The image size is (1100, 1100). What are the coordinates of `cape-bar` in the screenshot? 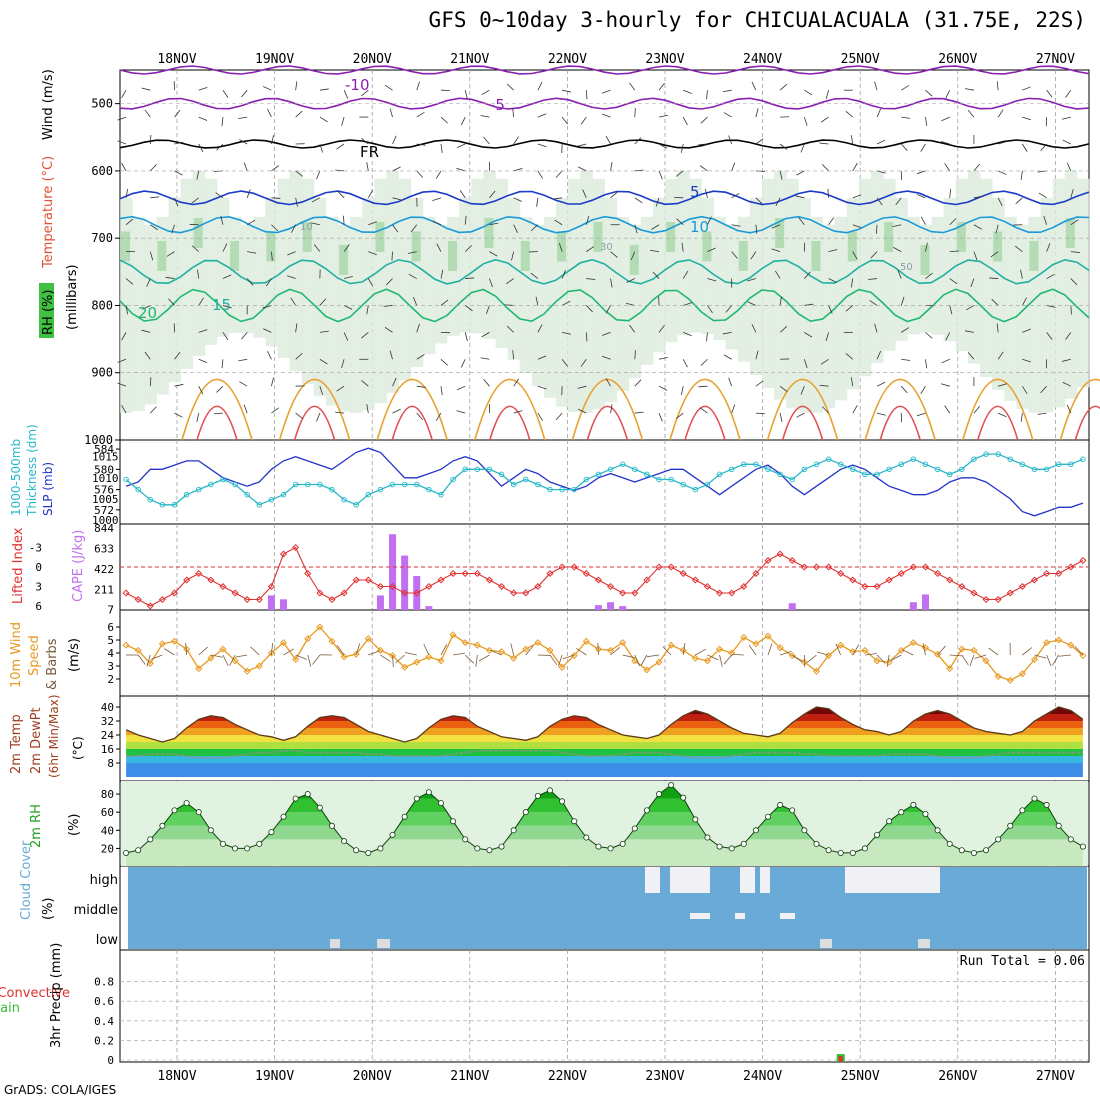 It's located at (598, 607).